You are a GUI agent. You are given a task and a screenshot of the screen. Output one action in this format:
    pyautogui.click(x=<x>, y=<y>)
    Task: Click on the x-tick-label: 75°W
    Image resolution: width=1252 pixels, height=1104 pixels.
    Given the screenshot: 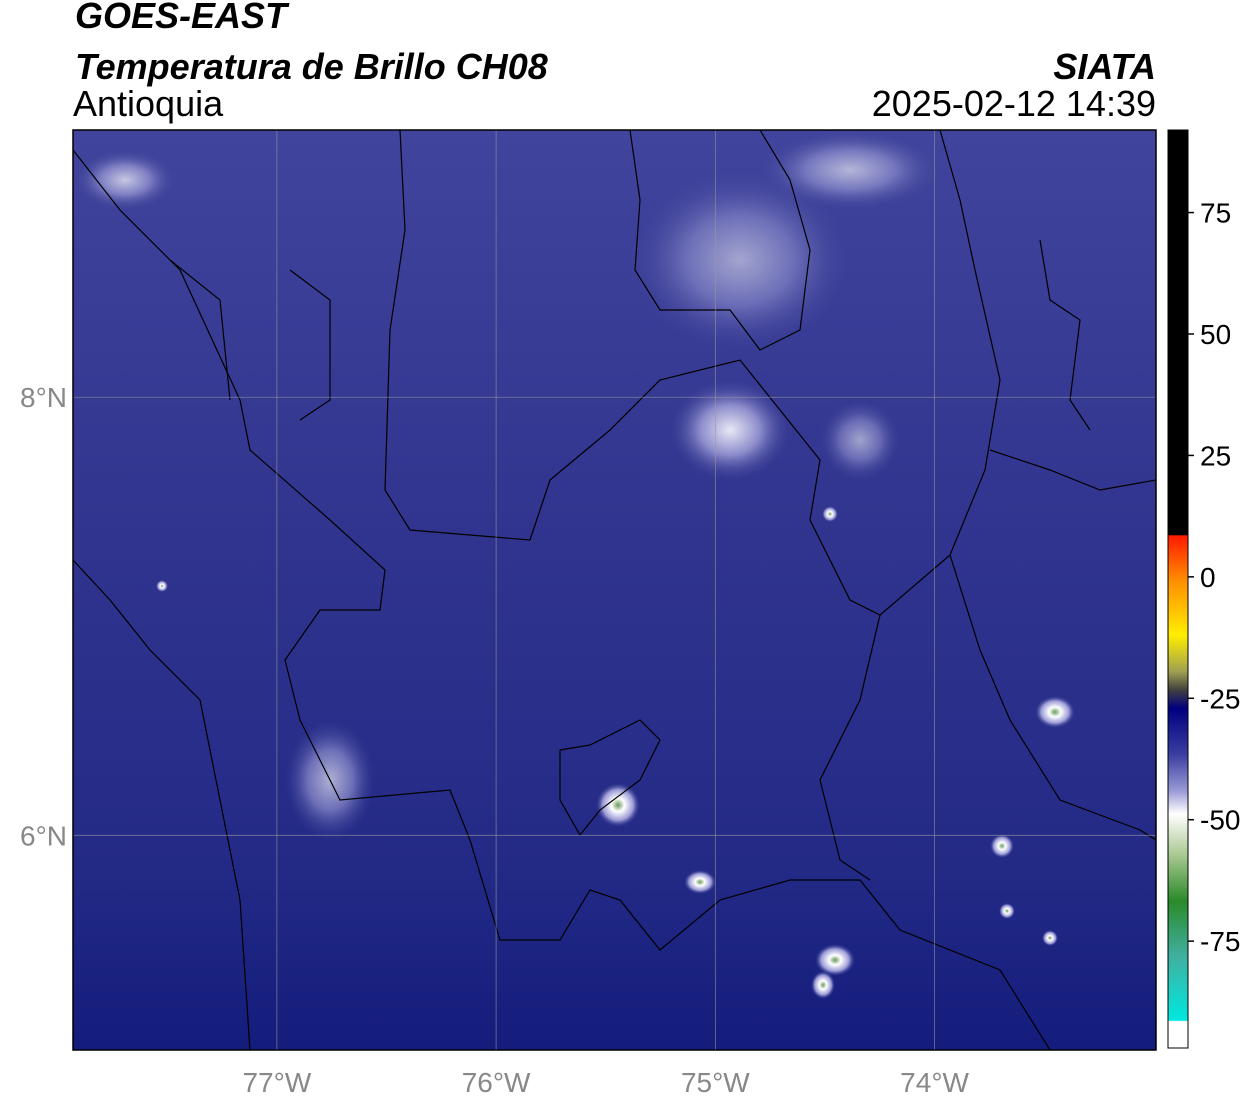 What is the action you would take?
    pyautogui.click(x=715, y=1082)
    